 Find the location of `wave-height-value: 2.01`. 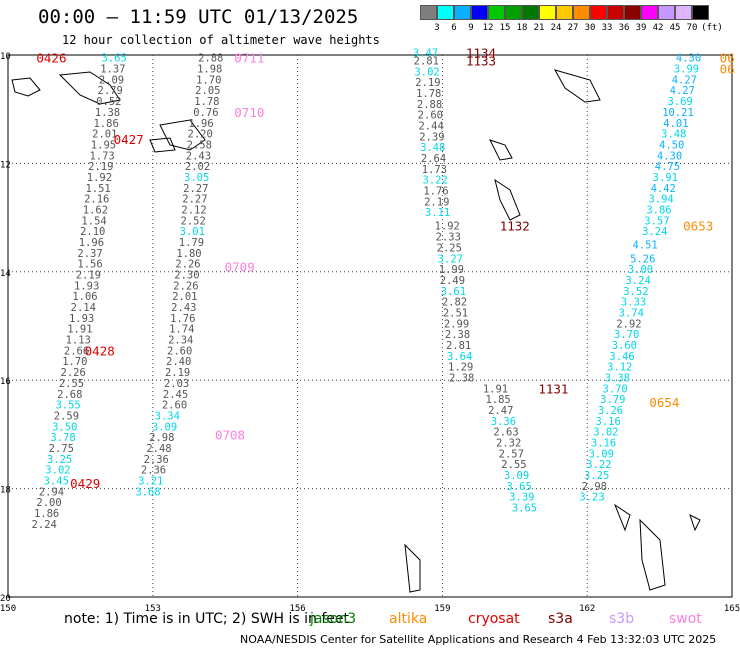

wave-height-value: 2.01 is located at coordinates (184, 297).